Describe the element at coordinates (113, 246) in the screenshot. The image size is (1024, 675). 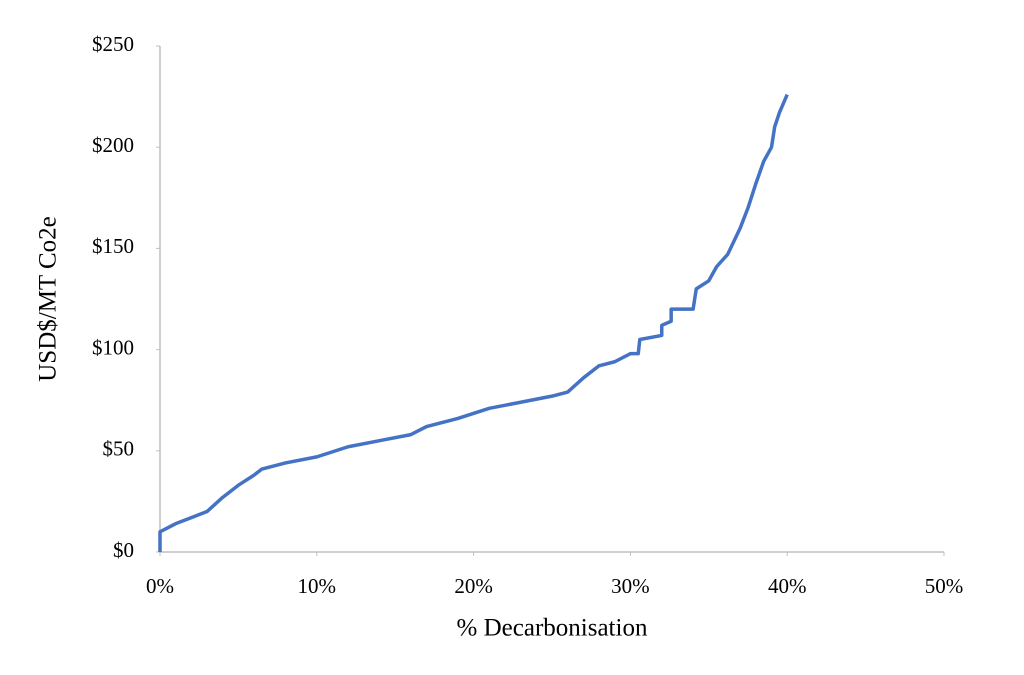
I see `y-tick-label: $150` at that location.